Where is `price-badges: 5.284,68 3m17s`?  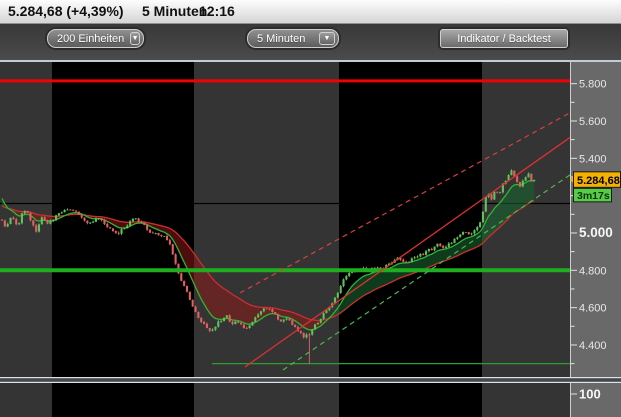 price-badges: 5.284,68 3m17s is located at coordinates (595, 187).